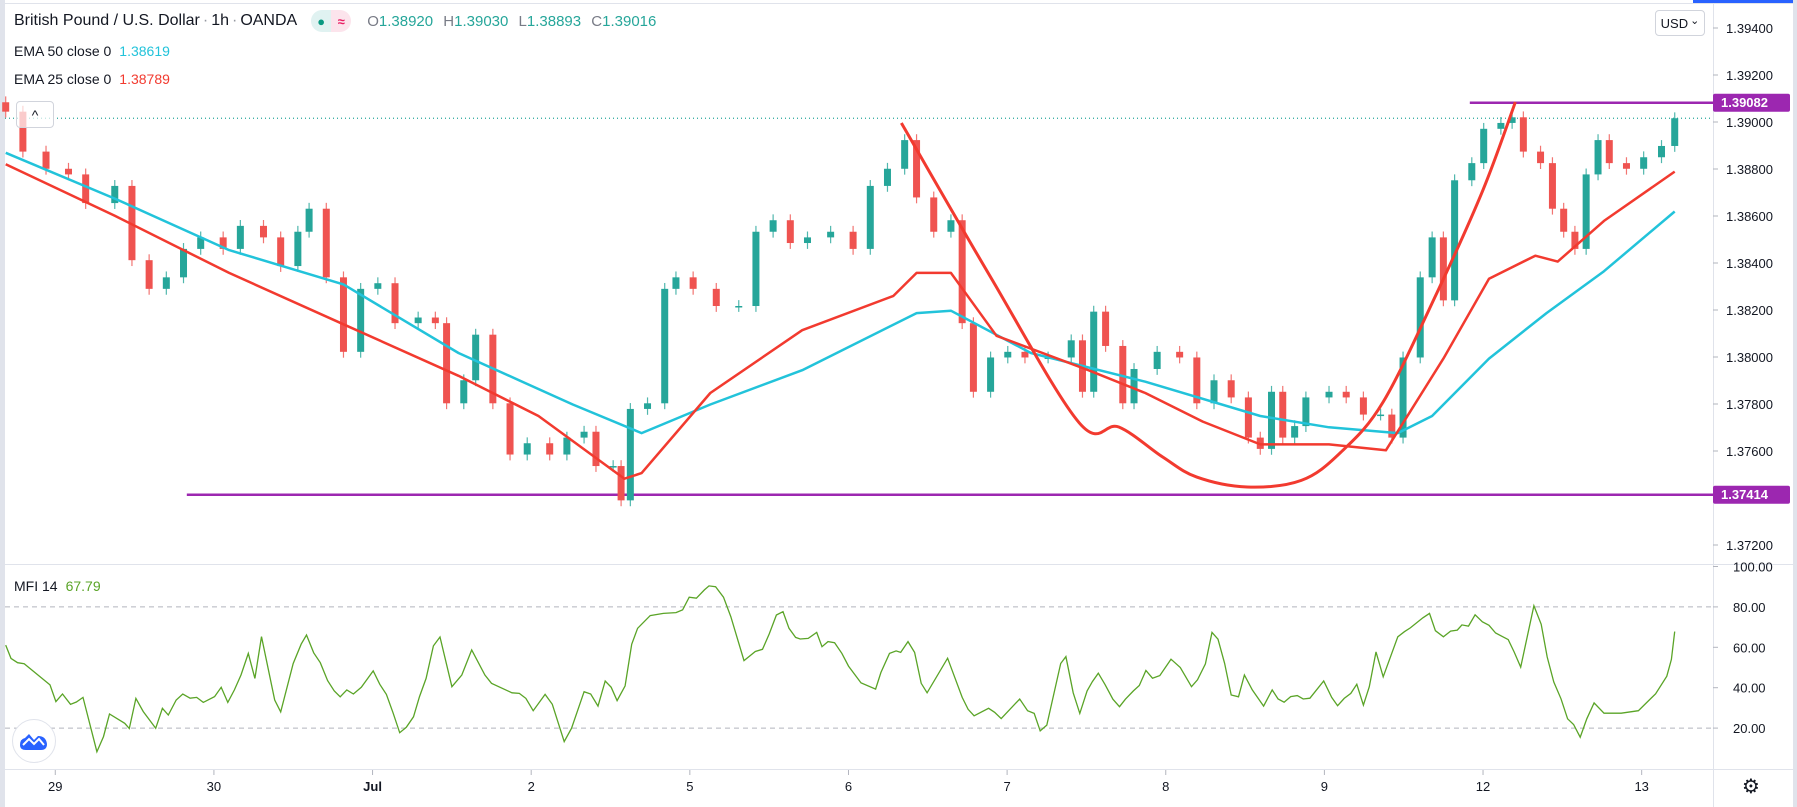 The width and height of the screenshot is (1797, 807). I want to click on price-tick-label: 1.38000, so click(1749, 357).